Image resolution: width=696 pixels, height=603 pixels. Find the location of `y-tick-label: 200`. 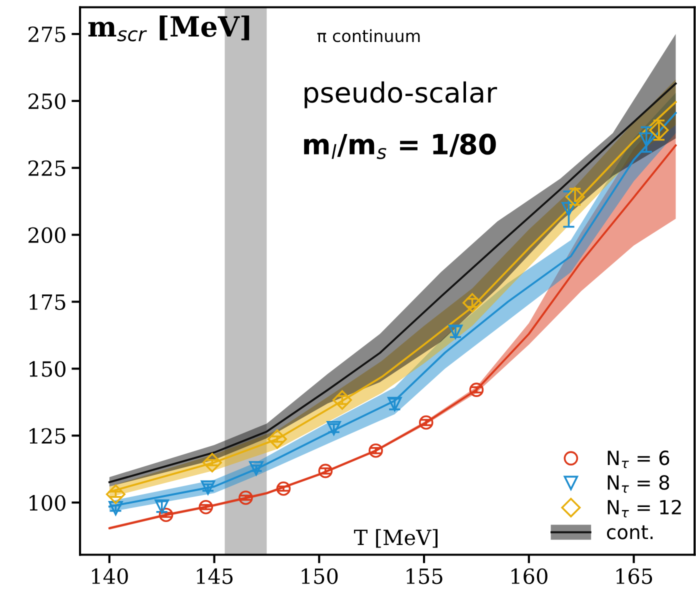

y-tick-label: 200 is located at coordinates (47, 235).